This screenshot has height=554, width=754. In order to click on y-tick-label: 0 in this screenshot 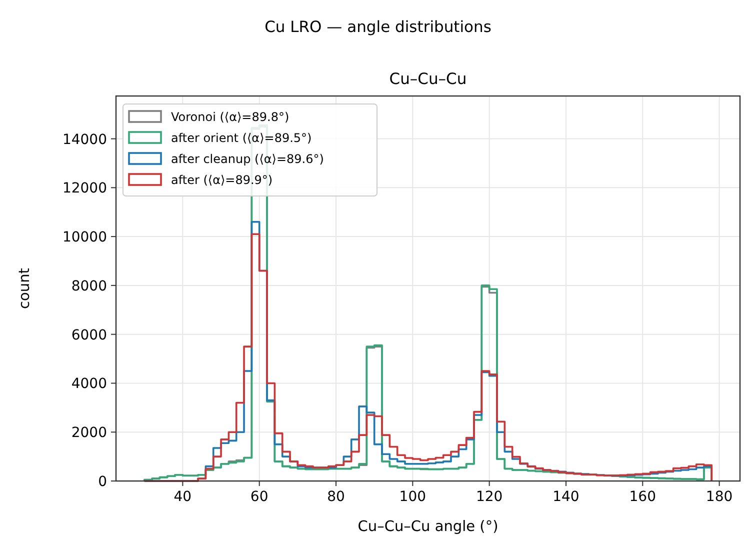, I will do `click(102, 482)`.